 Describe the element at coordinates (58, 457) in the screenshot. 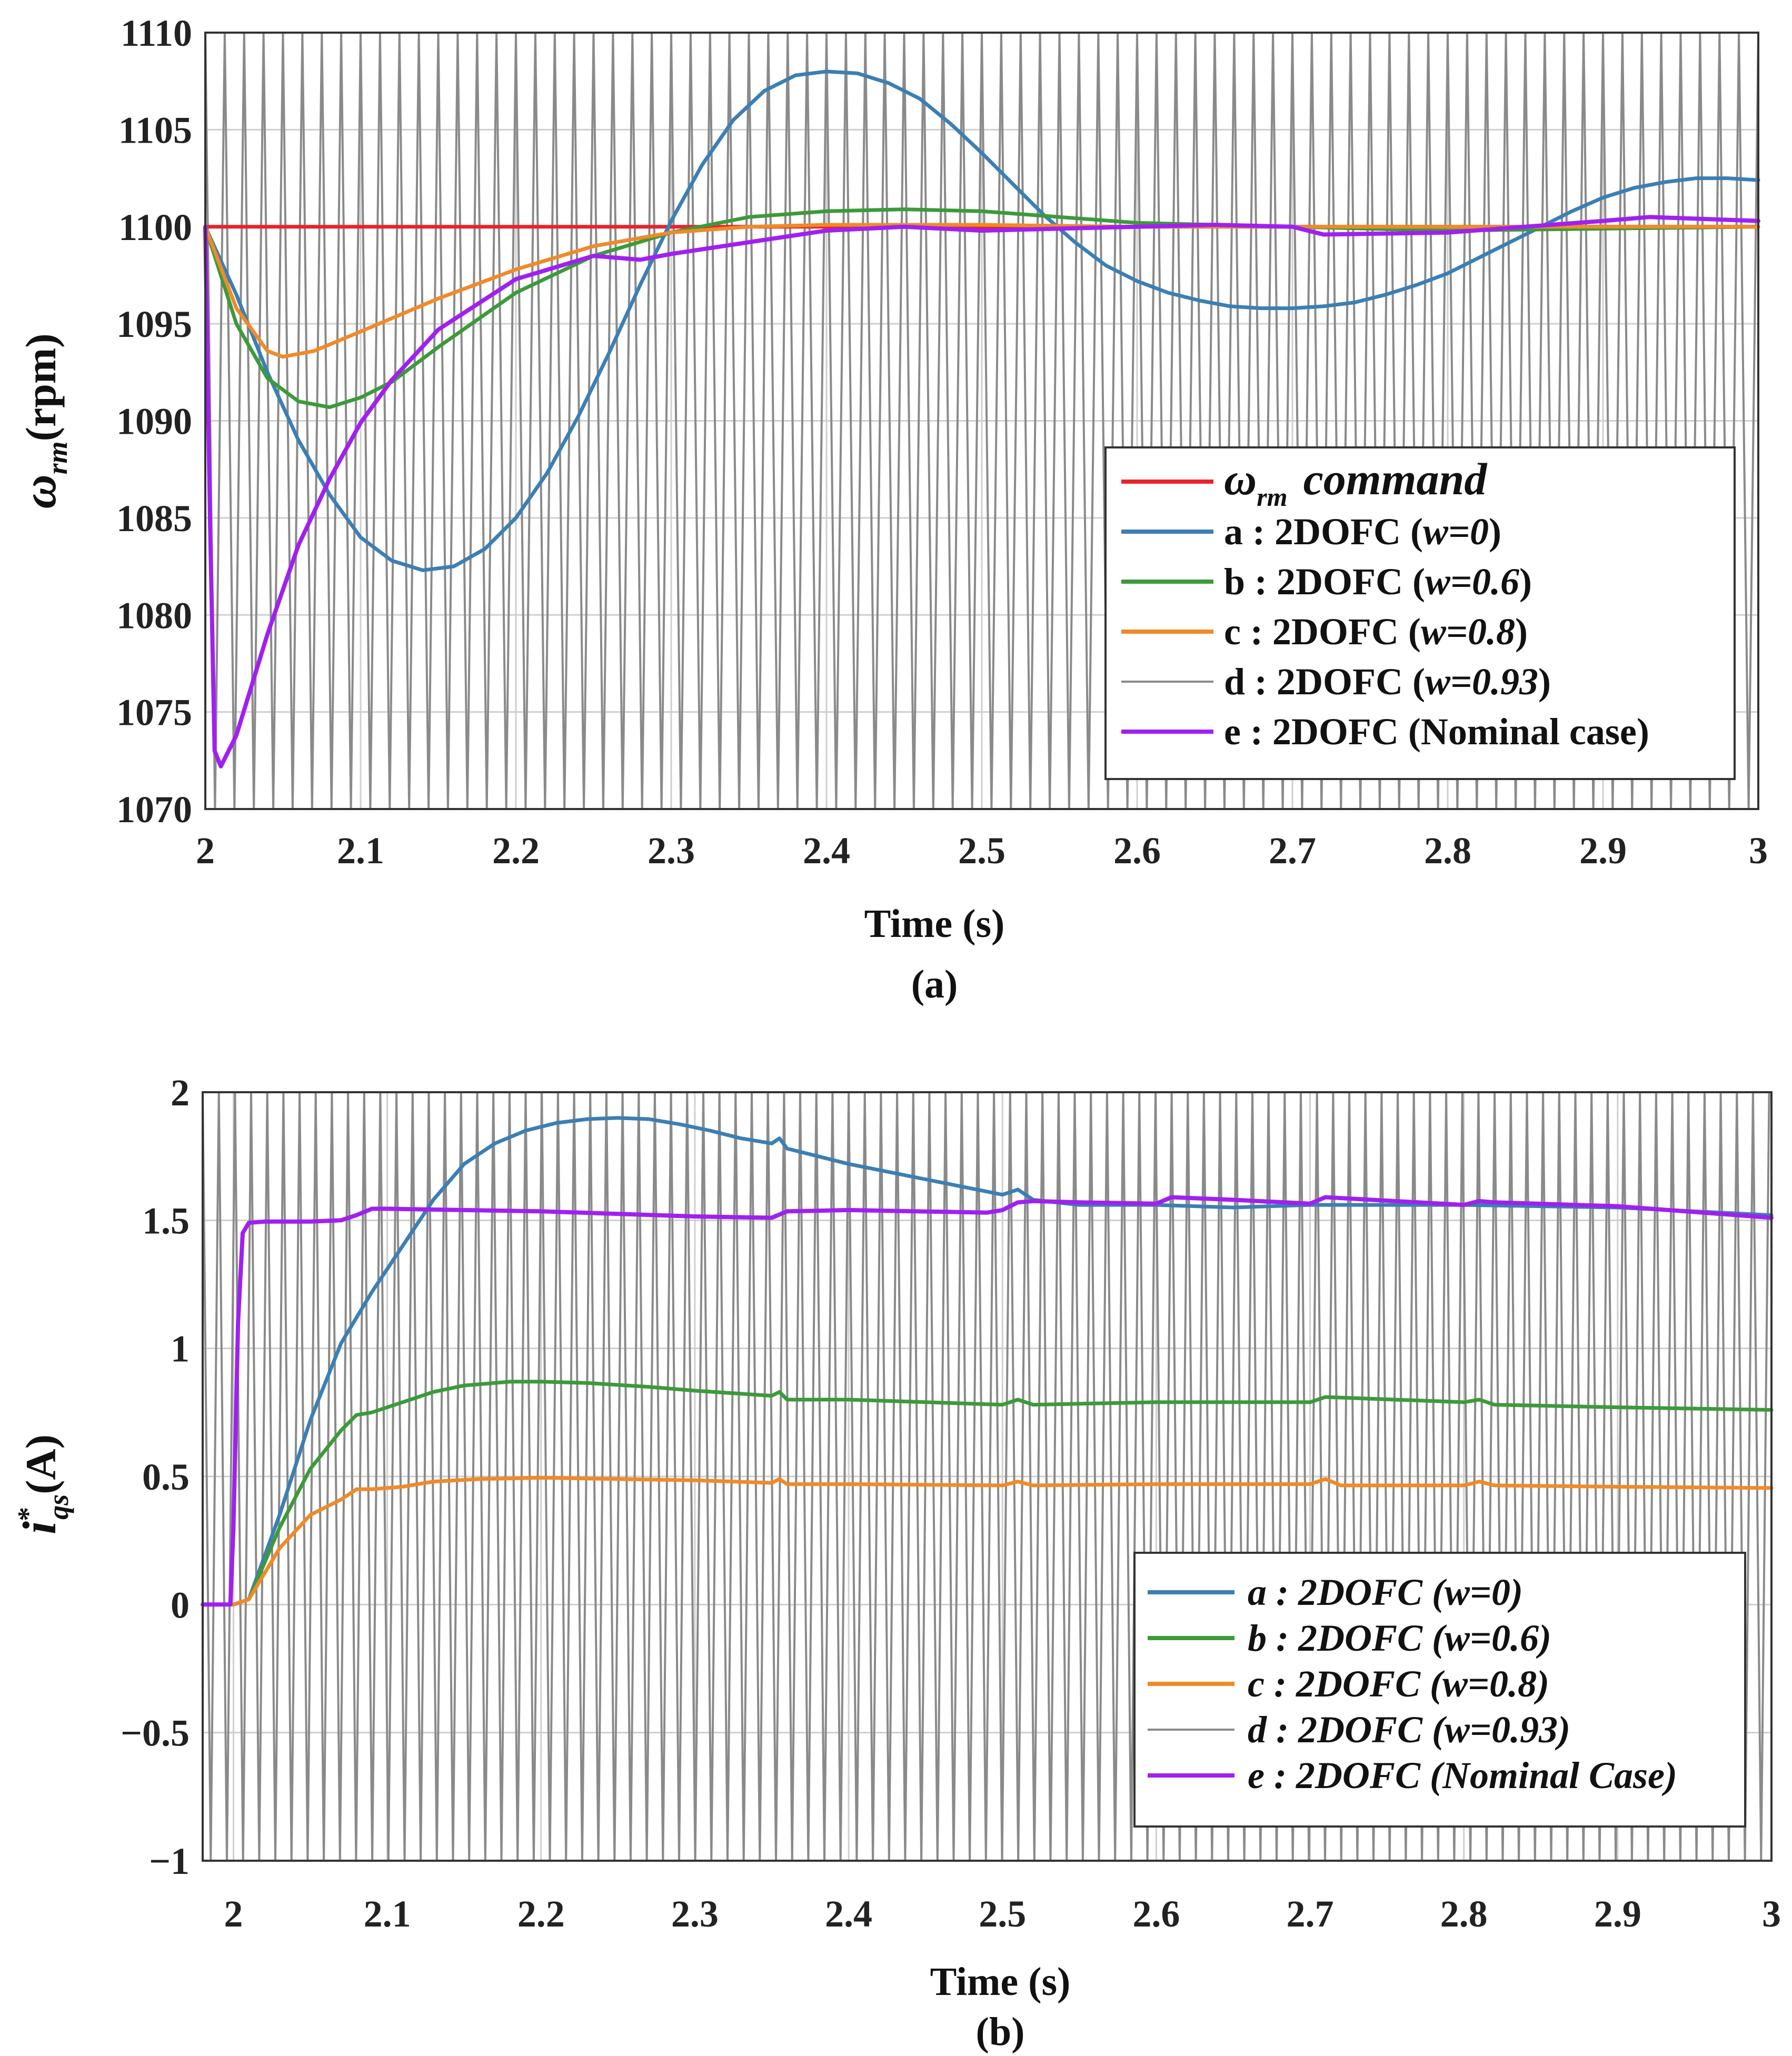

I see `y-label-sub-a: rm` at that location.